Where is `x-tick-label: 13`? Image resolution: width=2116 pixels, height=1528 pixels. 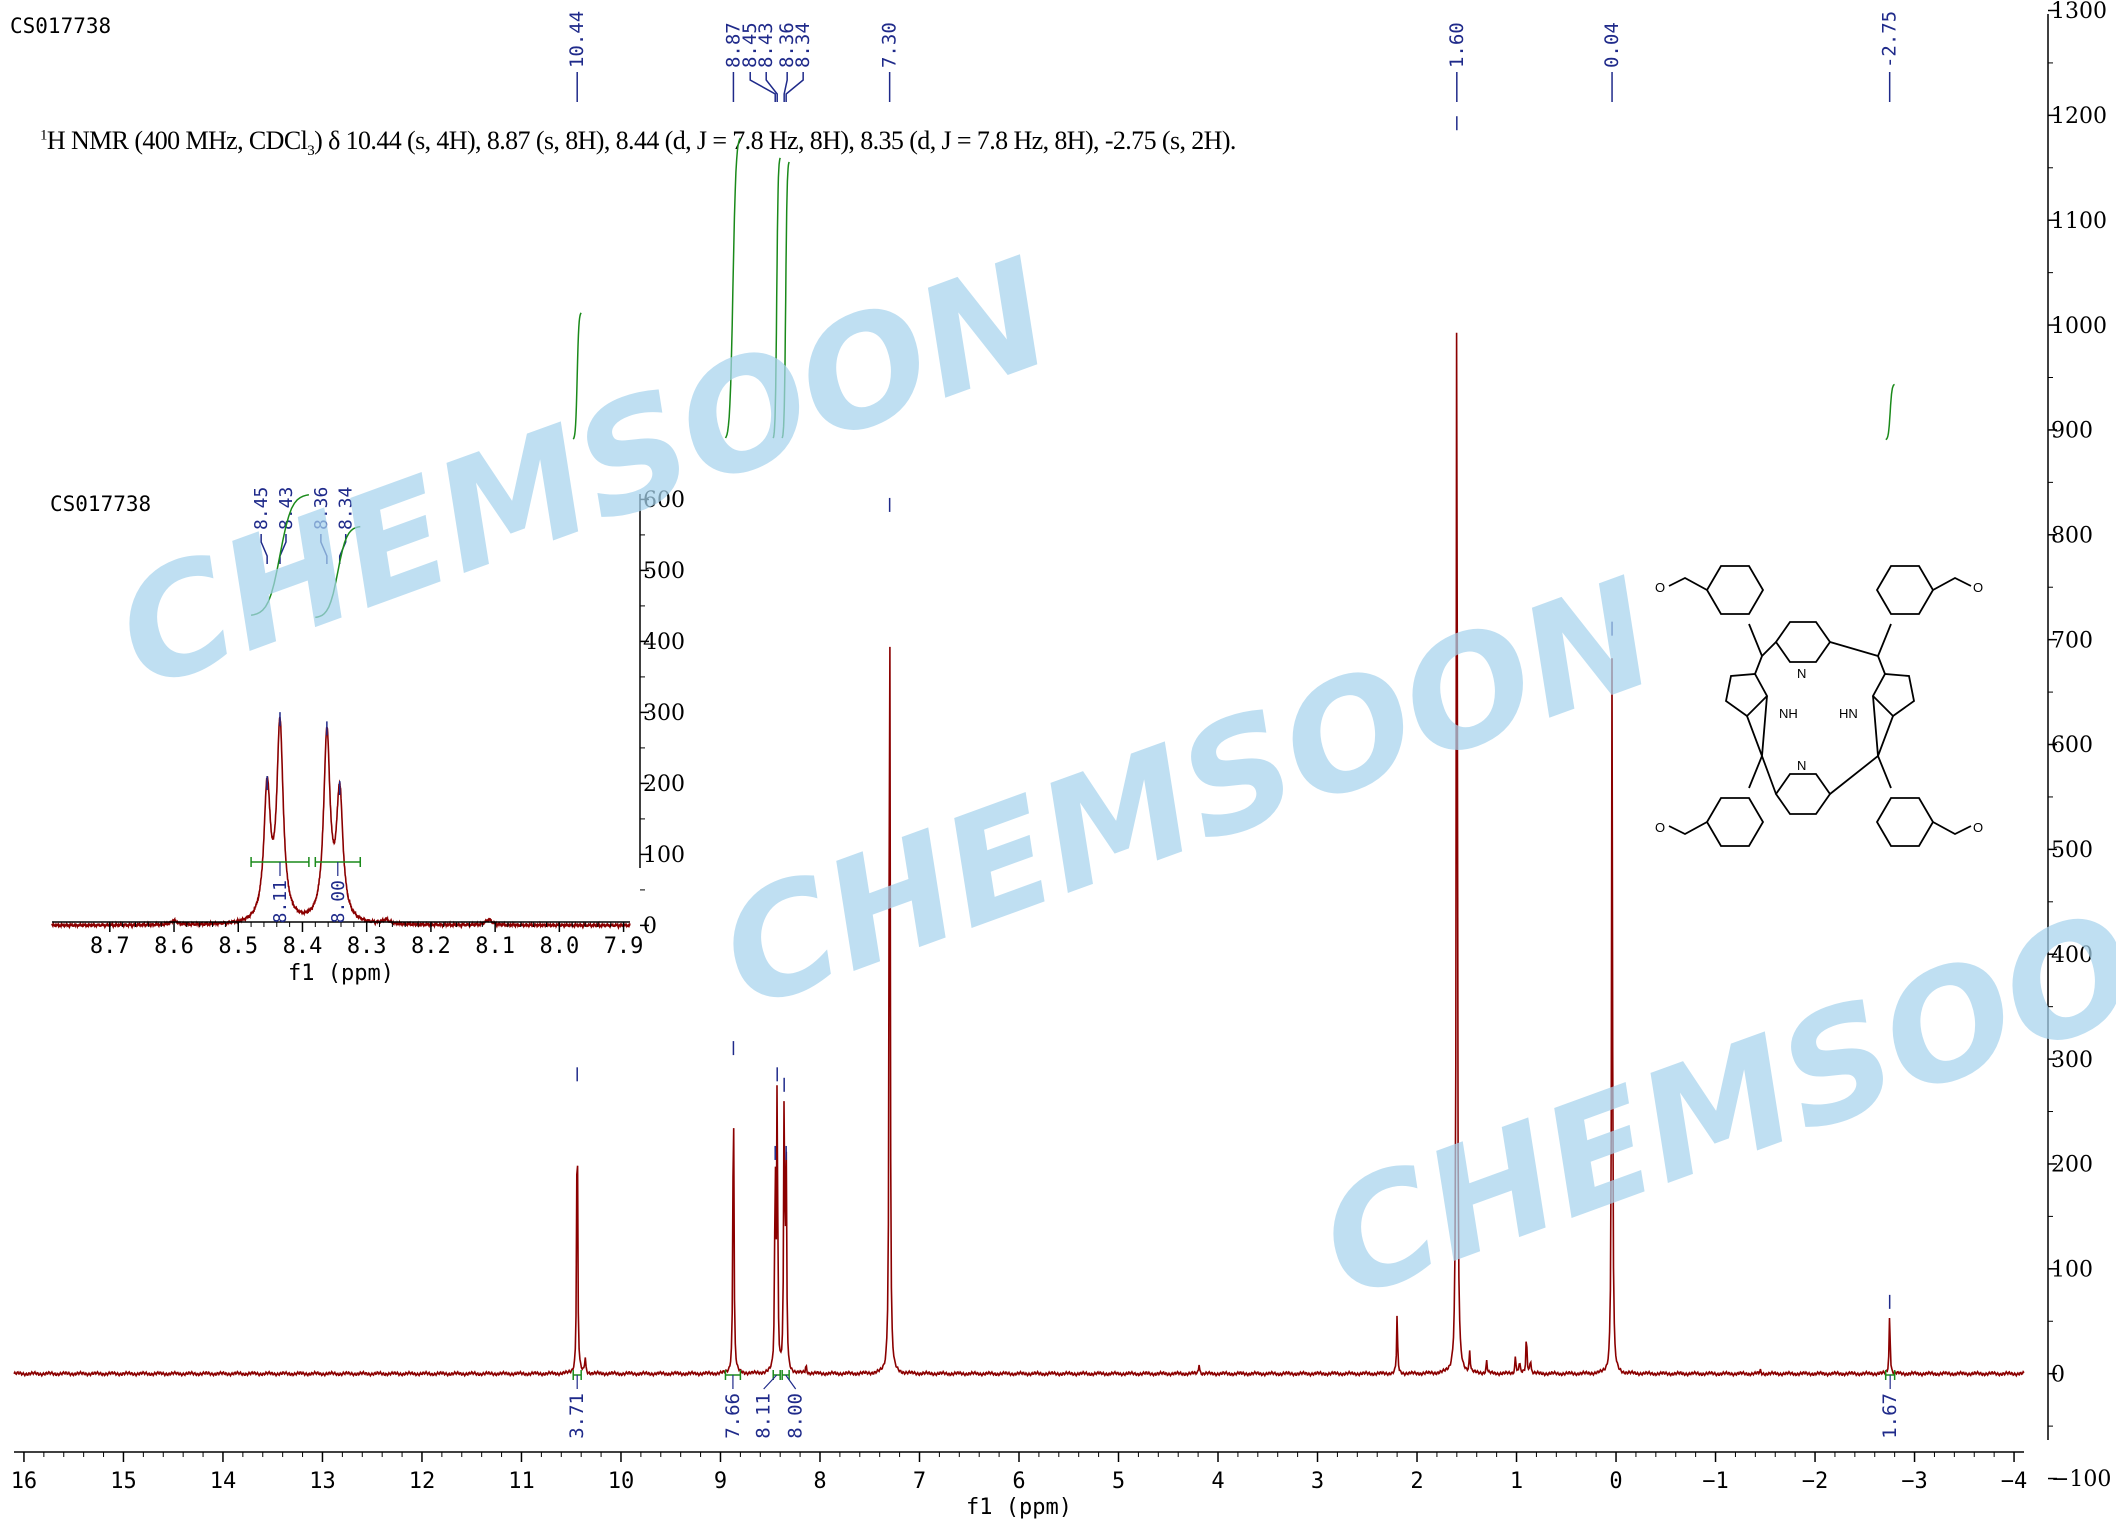
x-tick-label: 13 is located at coordinates (322, 1481).